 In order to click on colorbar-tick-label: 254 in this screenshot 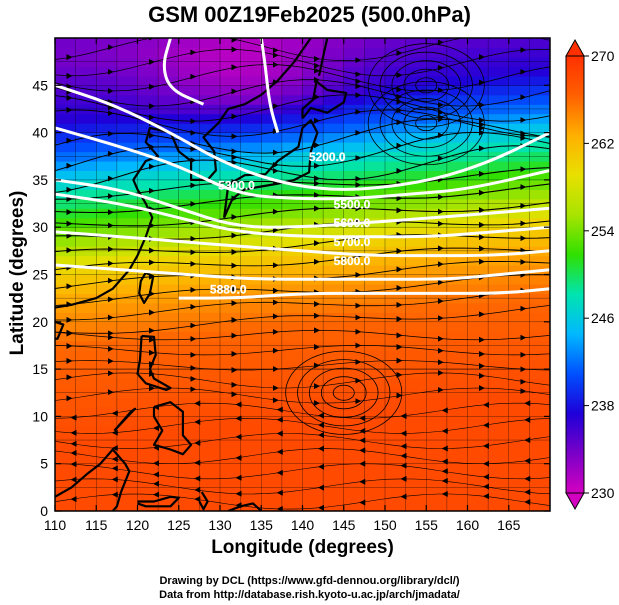, I will do `click(603, 231)`.